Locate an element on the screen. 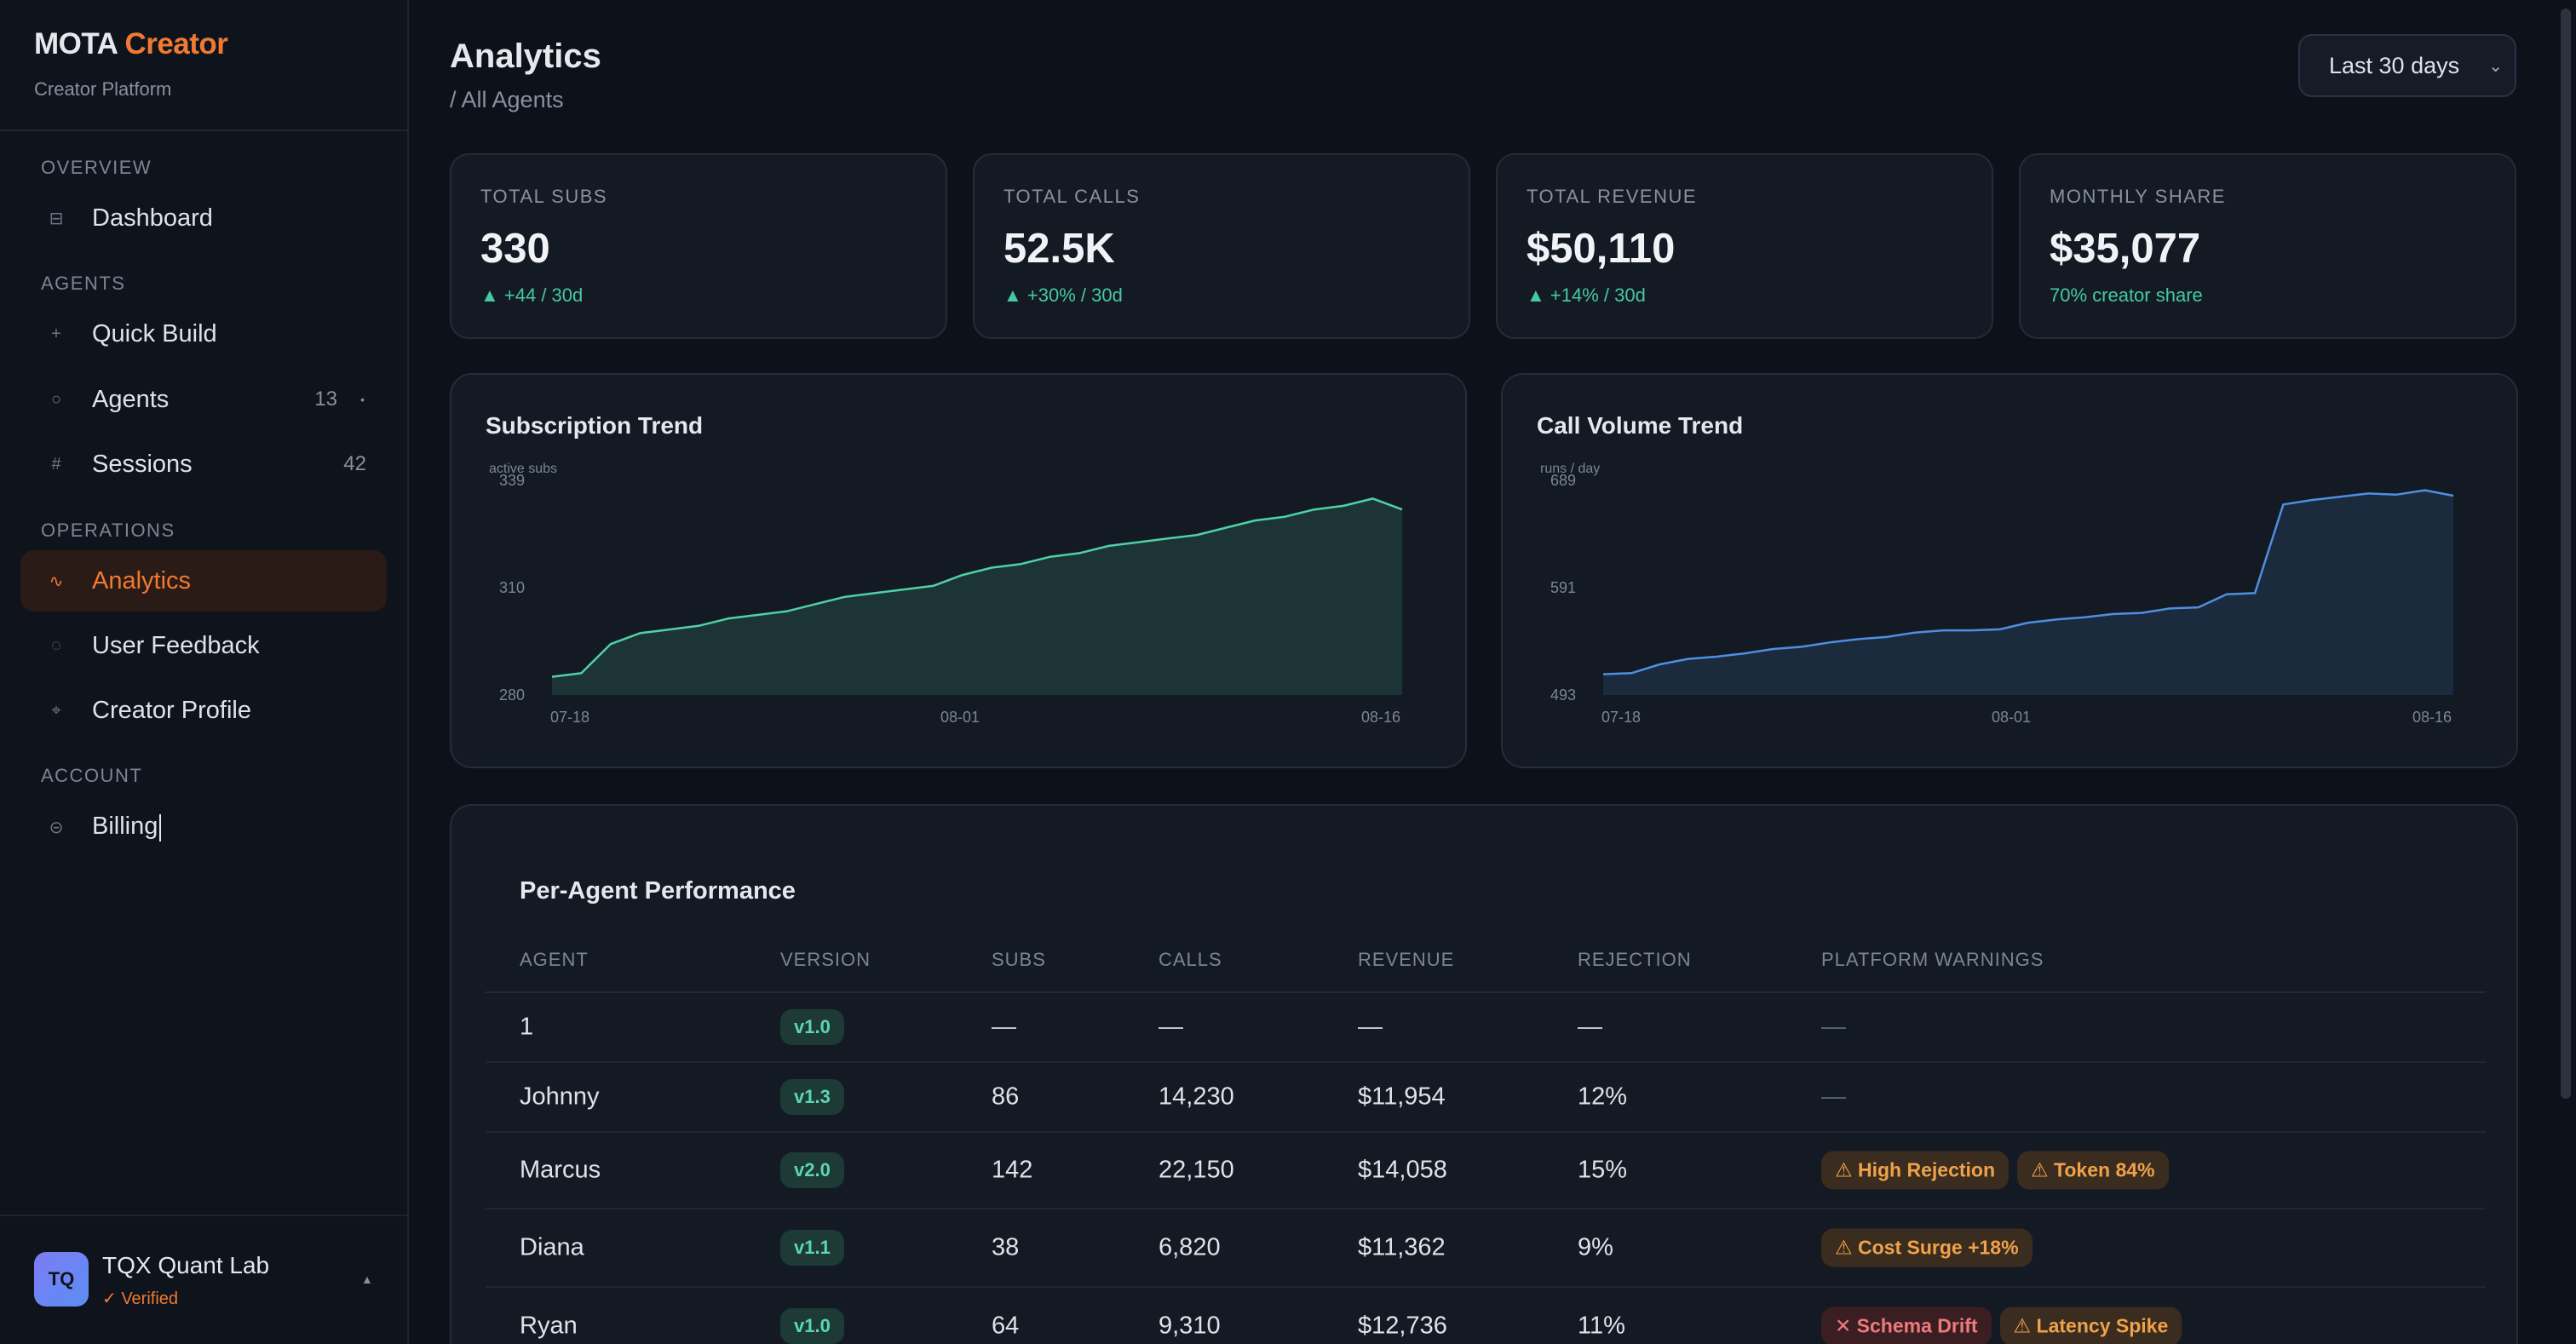 The height and width of the screenshot is (1344, 2576). date-range-select: Last 30 days ⌄ is located at coordinates (2407, 65).